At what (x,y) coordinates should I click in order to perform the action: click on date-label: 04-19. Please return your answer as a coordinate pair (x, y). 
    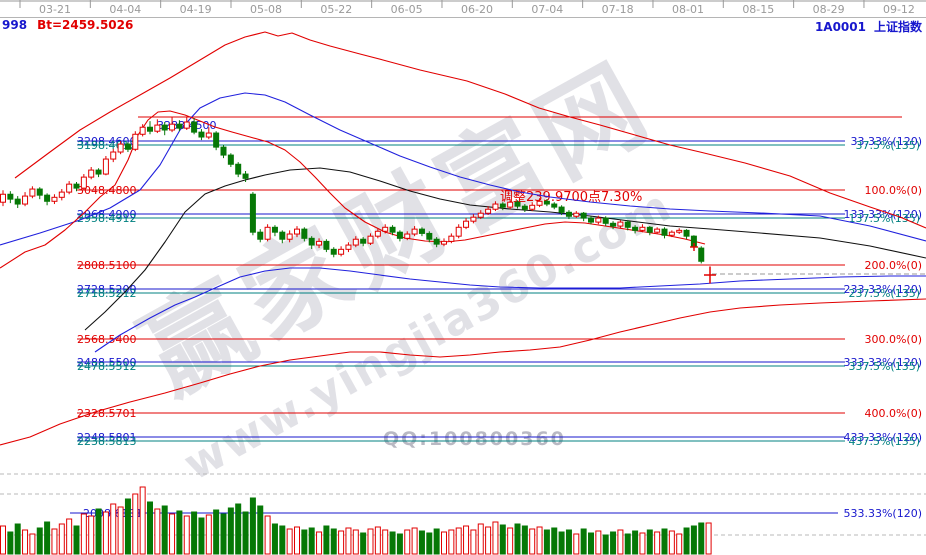
    Looking at the image, I should click on (196, 9).